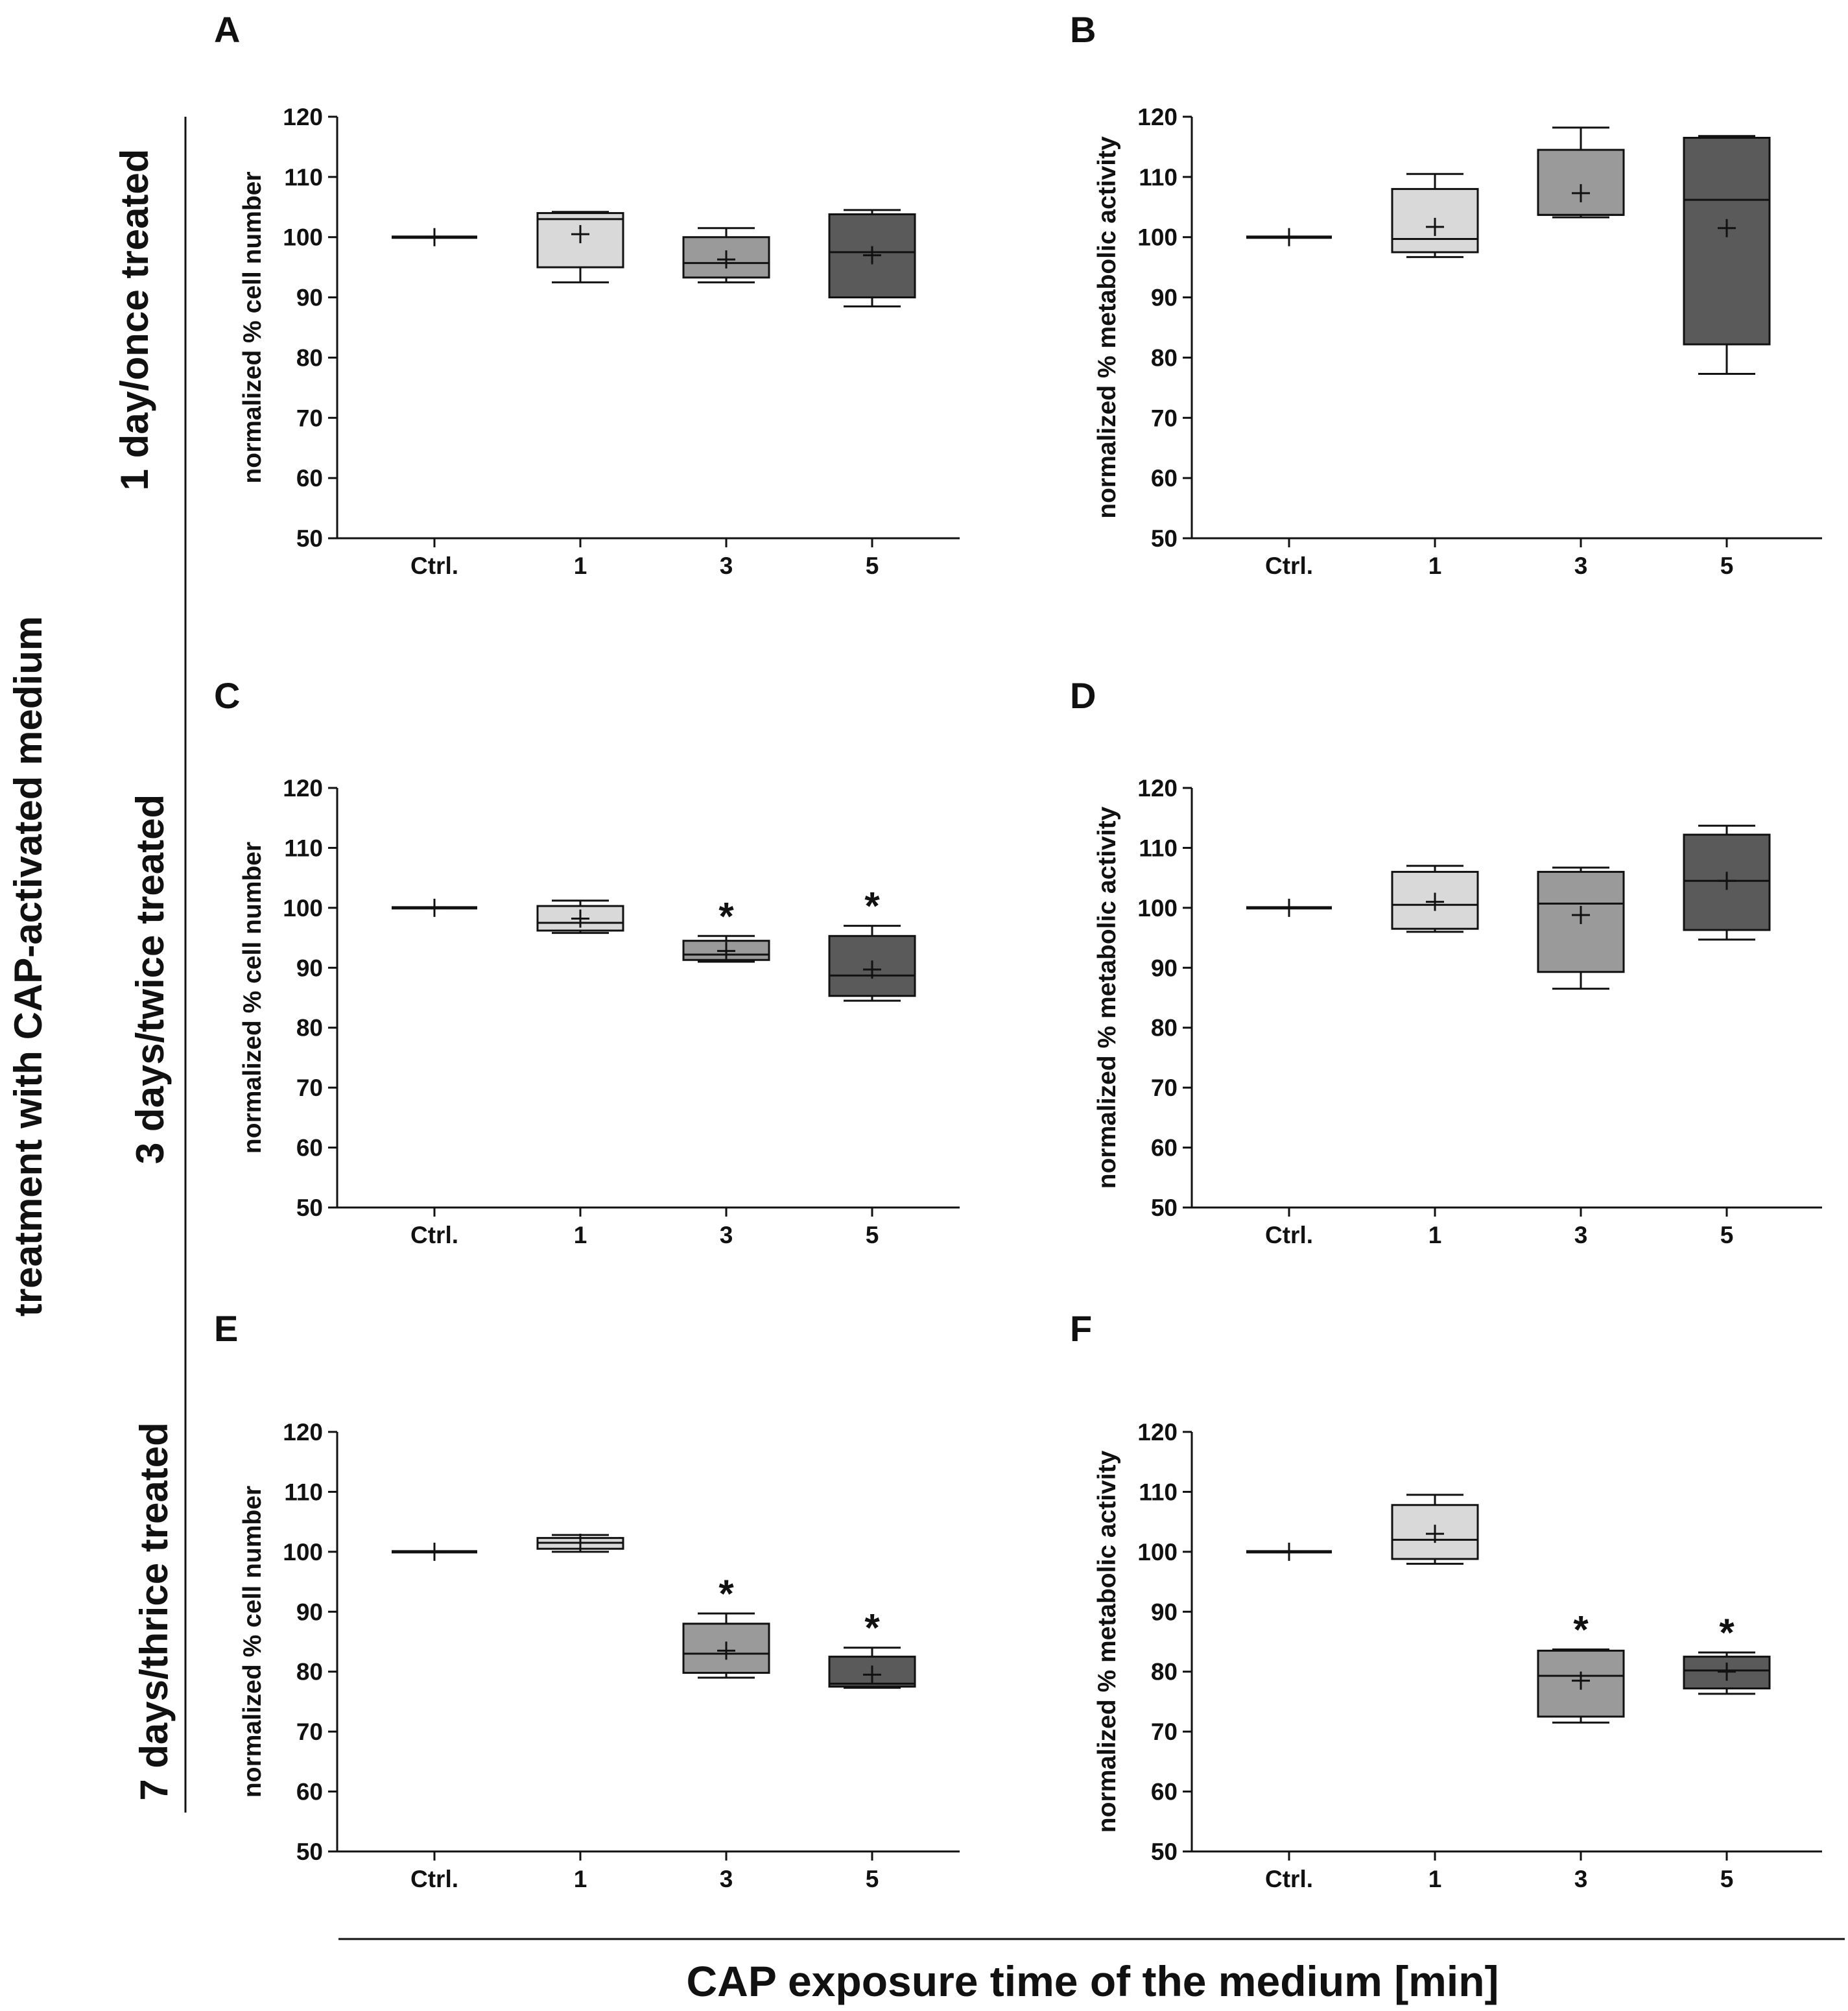 Image resolution: width=1848 pixels, height=2011 pixels. I want to click on x-common-label: CAP exposure time of the medium [min], so click(1093, 1981).